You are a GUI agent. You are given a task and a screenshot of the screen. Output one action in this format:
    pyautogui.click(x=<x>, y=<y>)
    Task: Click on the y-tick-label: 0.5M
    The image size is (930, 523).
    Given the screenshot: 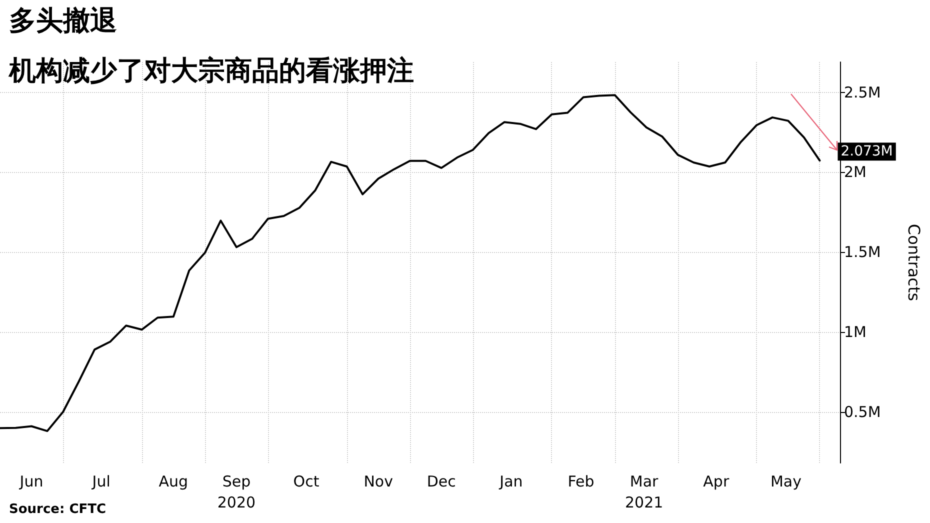 What is the action you would take?
    pyautogui.click(x=862, y=411)
    